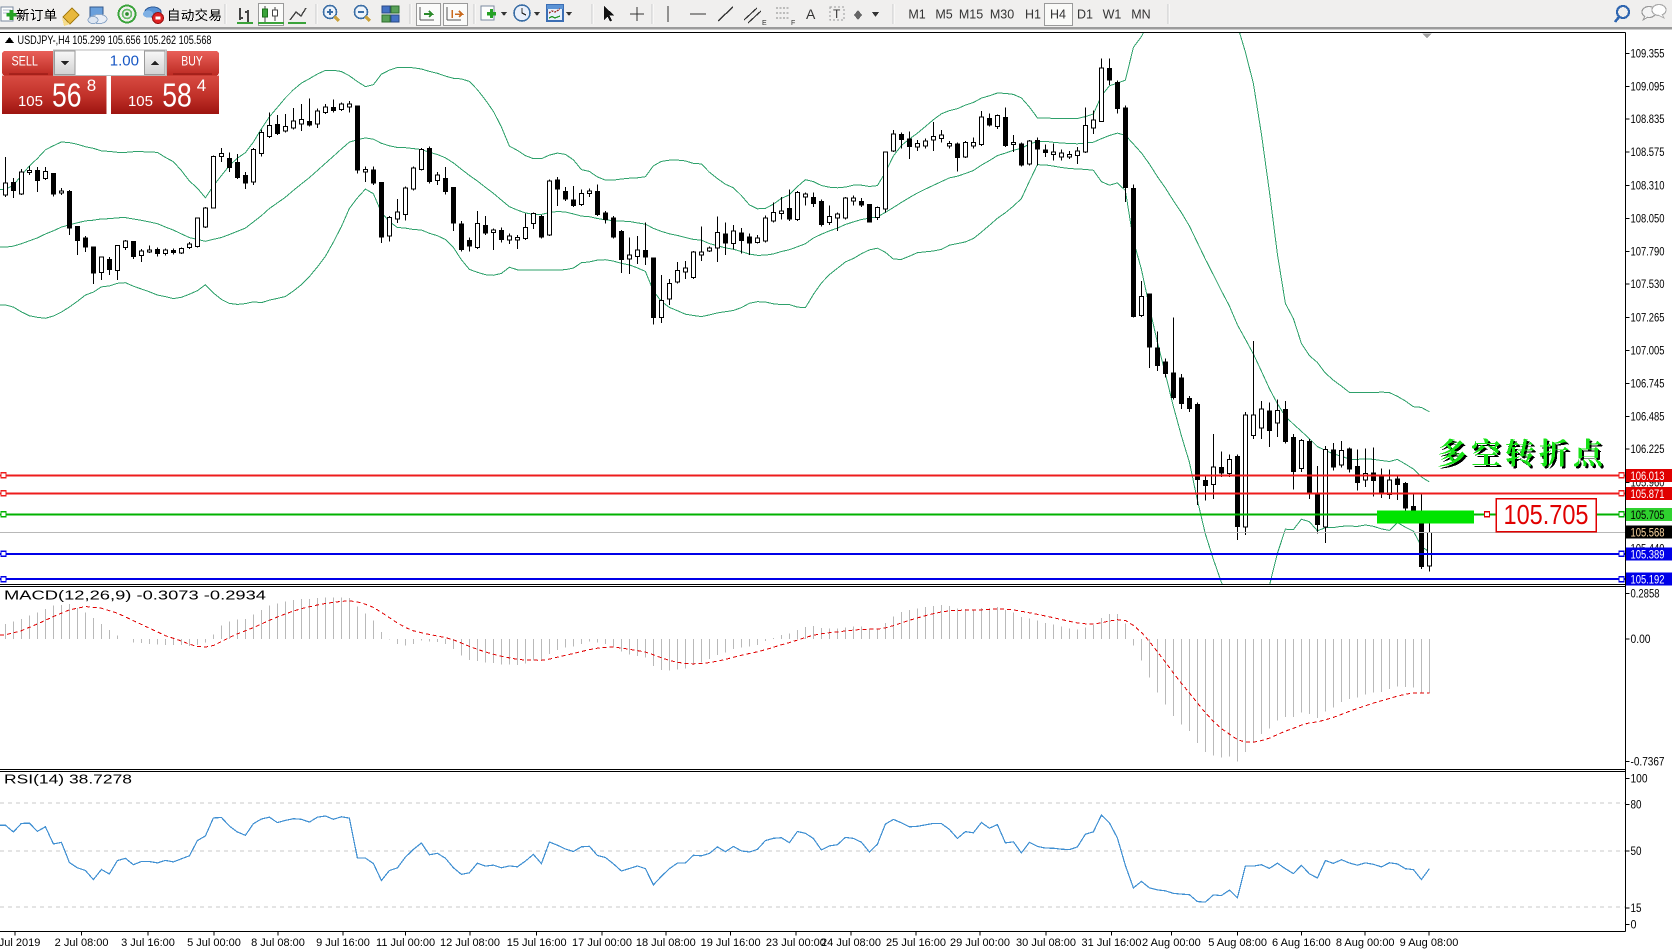 The height and width of the screenshot is (951, 1672). What do you see at coordinates (1648, 187) in the screenshot?
I see `svg-text: 108.310` at bounding box center [1648, 187].